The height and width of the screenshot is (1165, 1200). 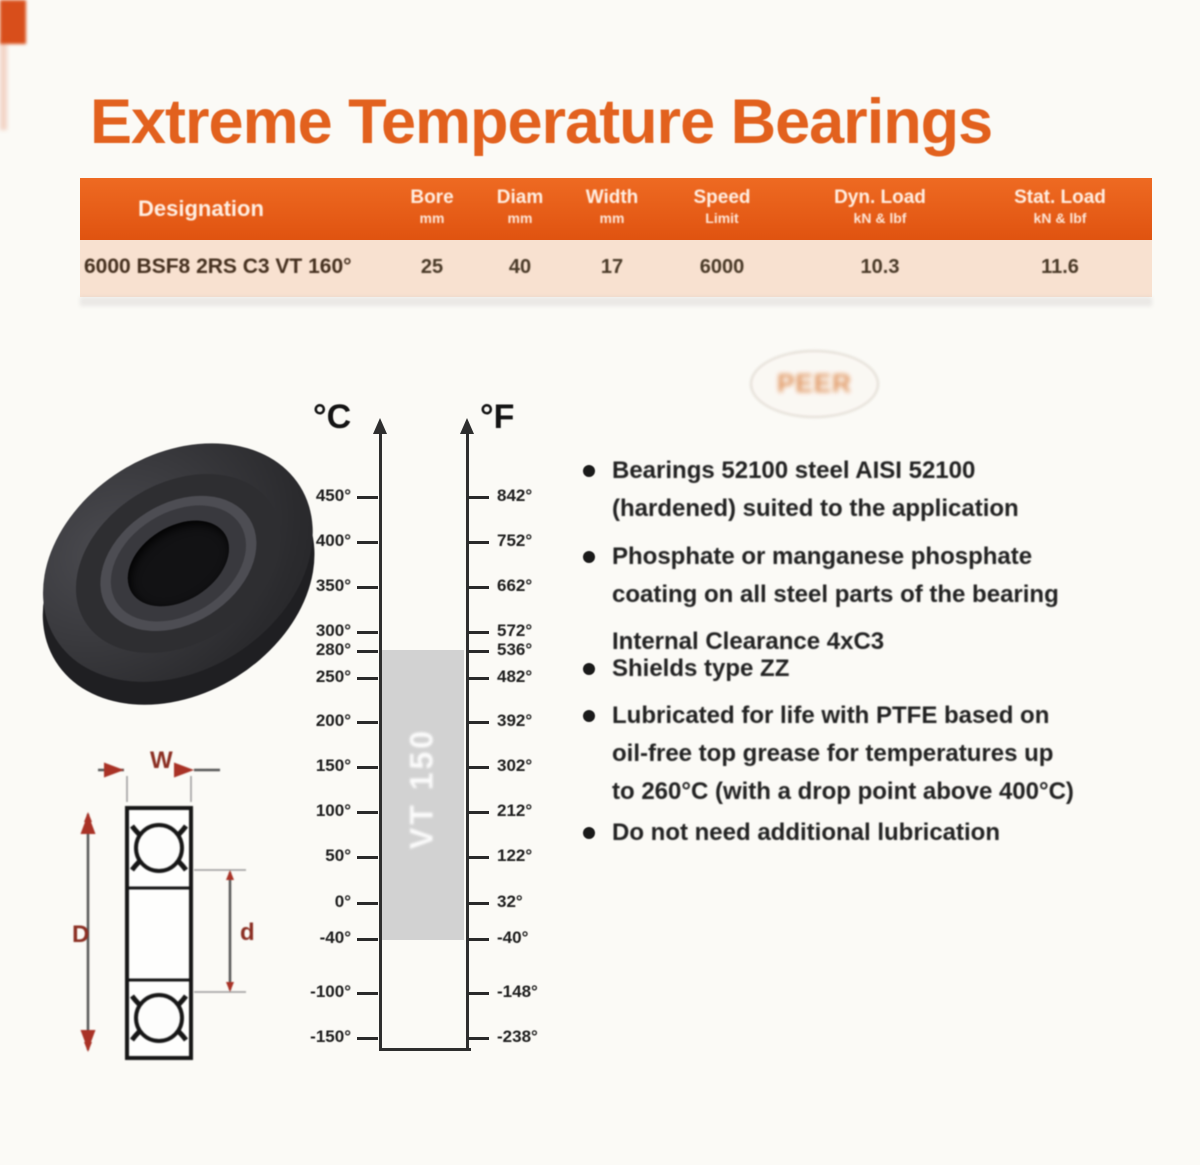 What do you see at coordinates (432, 267) in the screenshot?
I see `cell-bore: 25` at bounding box center [432, 267].